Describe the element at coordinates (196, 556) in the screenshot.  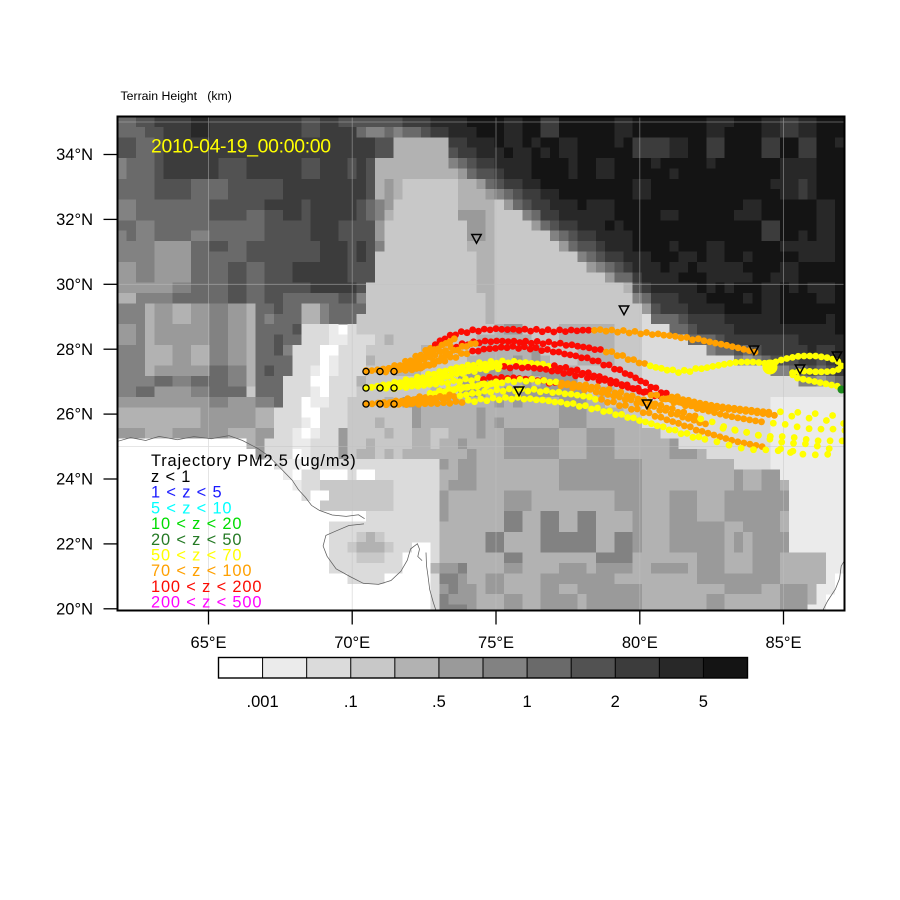
I see `svg-text: 50 < z < 70` at that location.